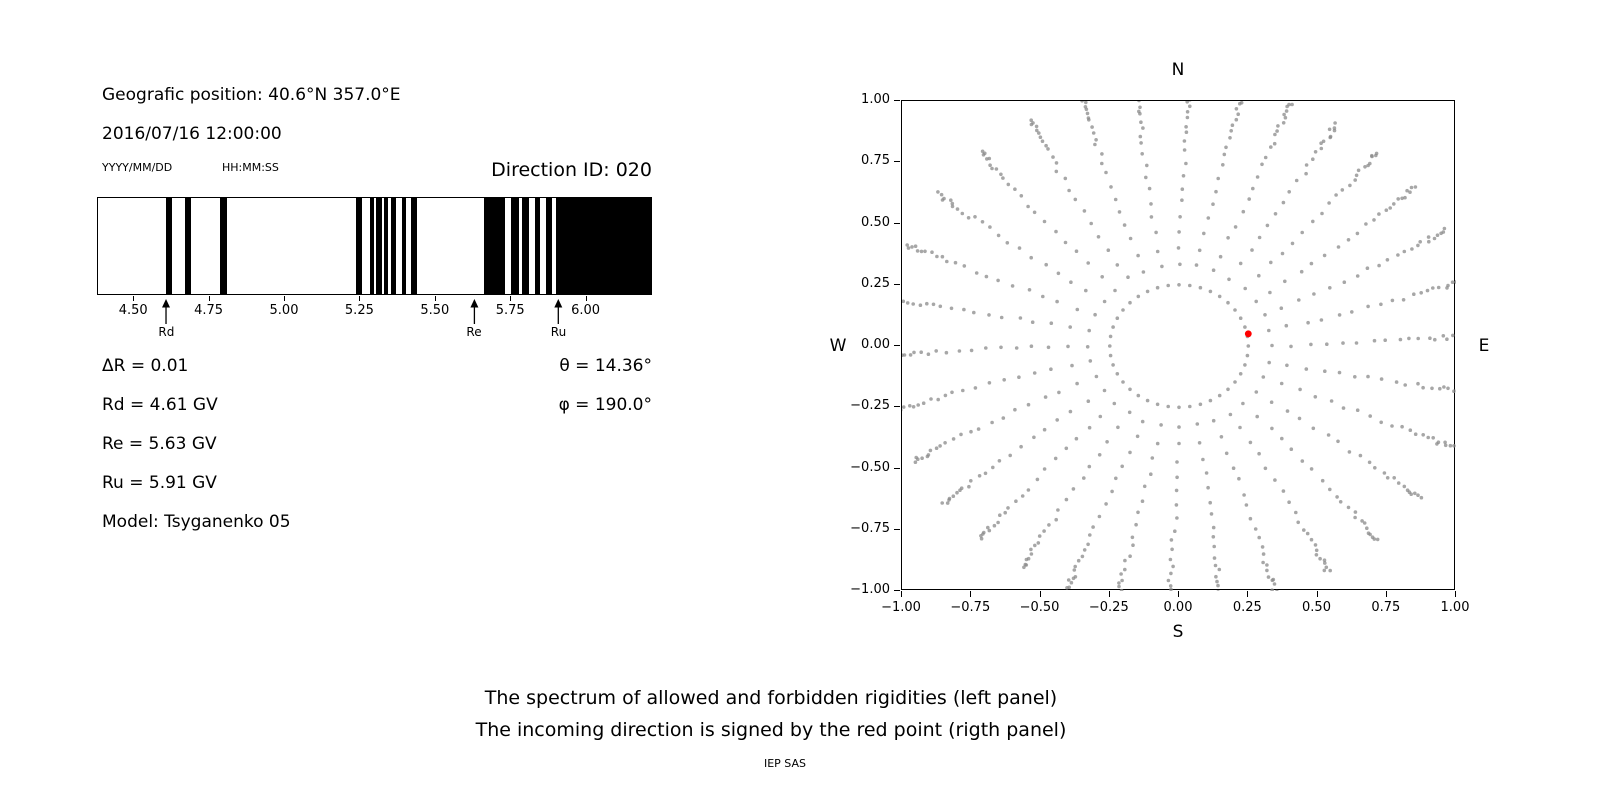 The image size is (1600, 800). Describe the element at coordinates (1484, 346) in the screenshot. I see `compass-east-label: E` at that location.